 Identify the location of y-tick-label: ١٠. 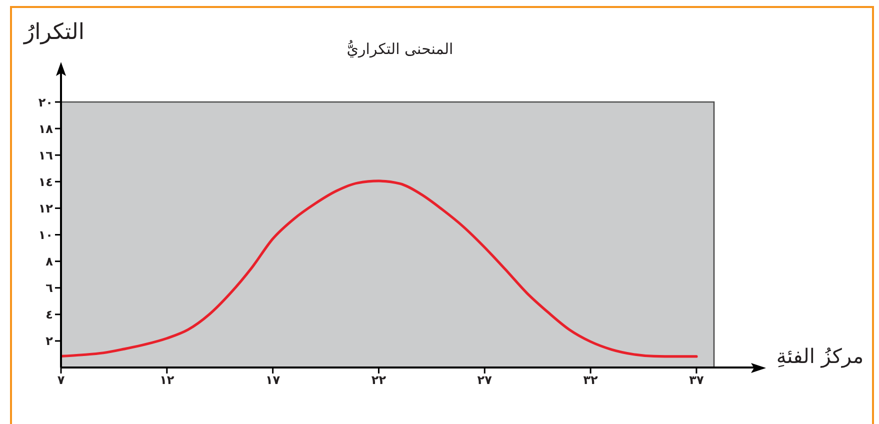
(45, 235).